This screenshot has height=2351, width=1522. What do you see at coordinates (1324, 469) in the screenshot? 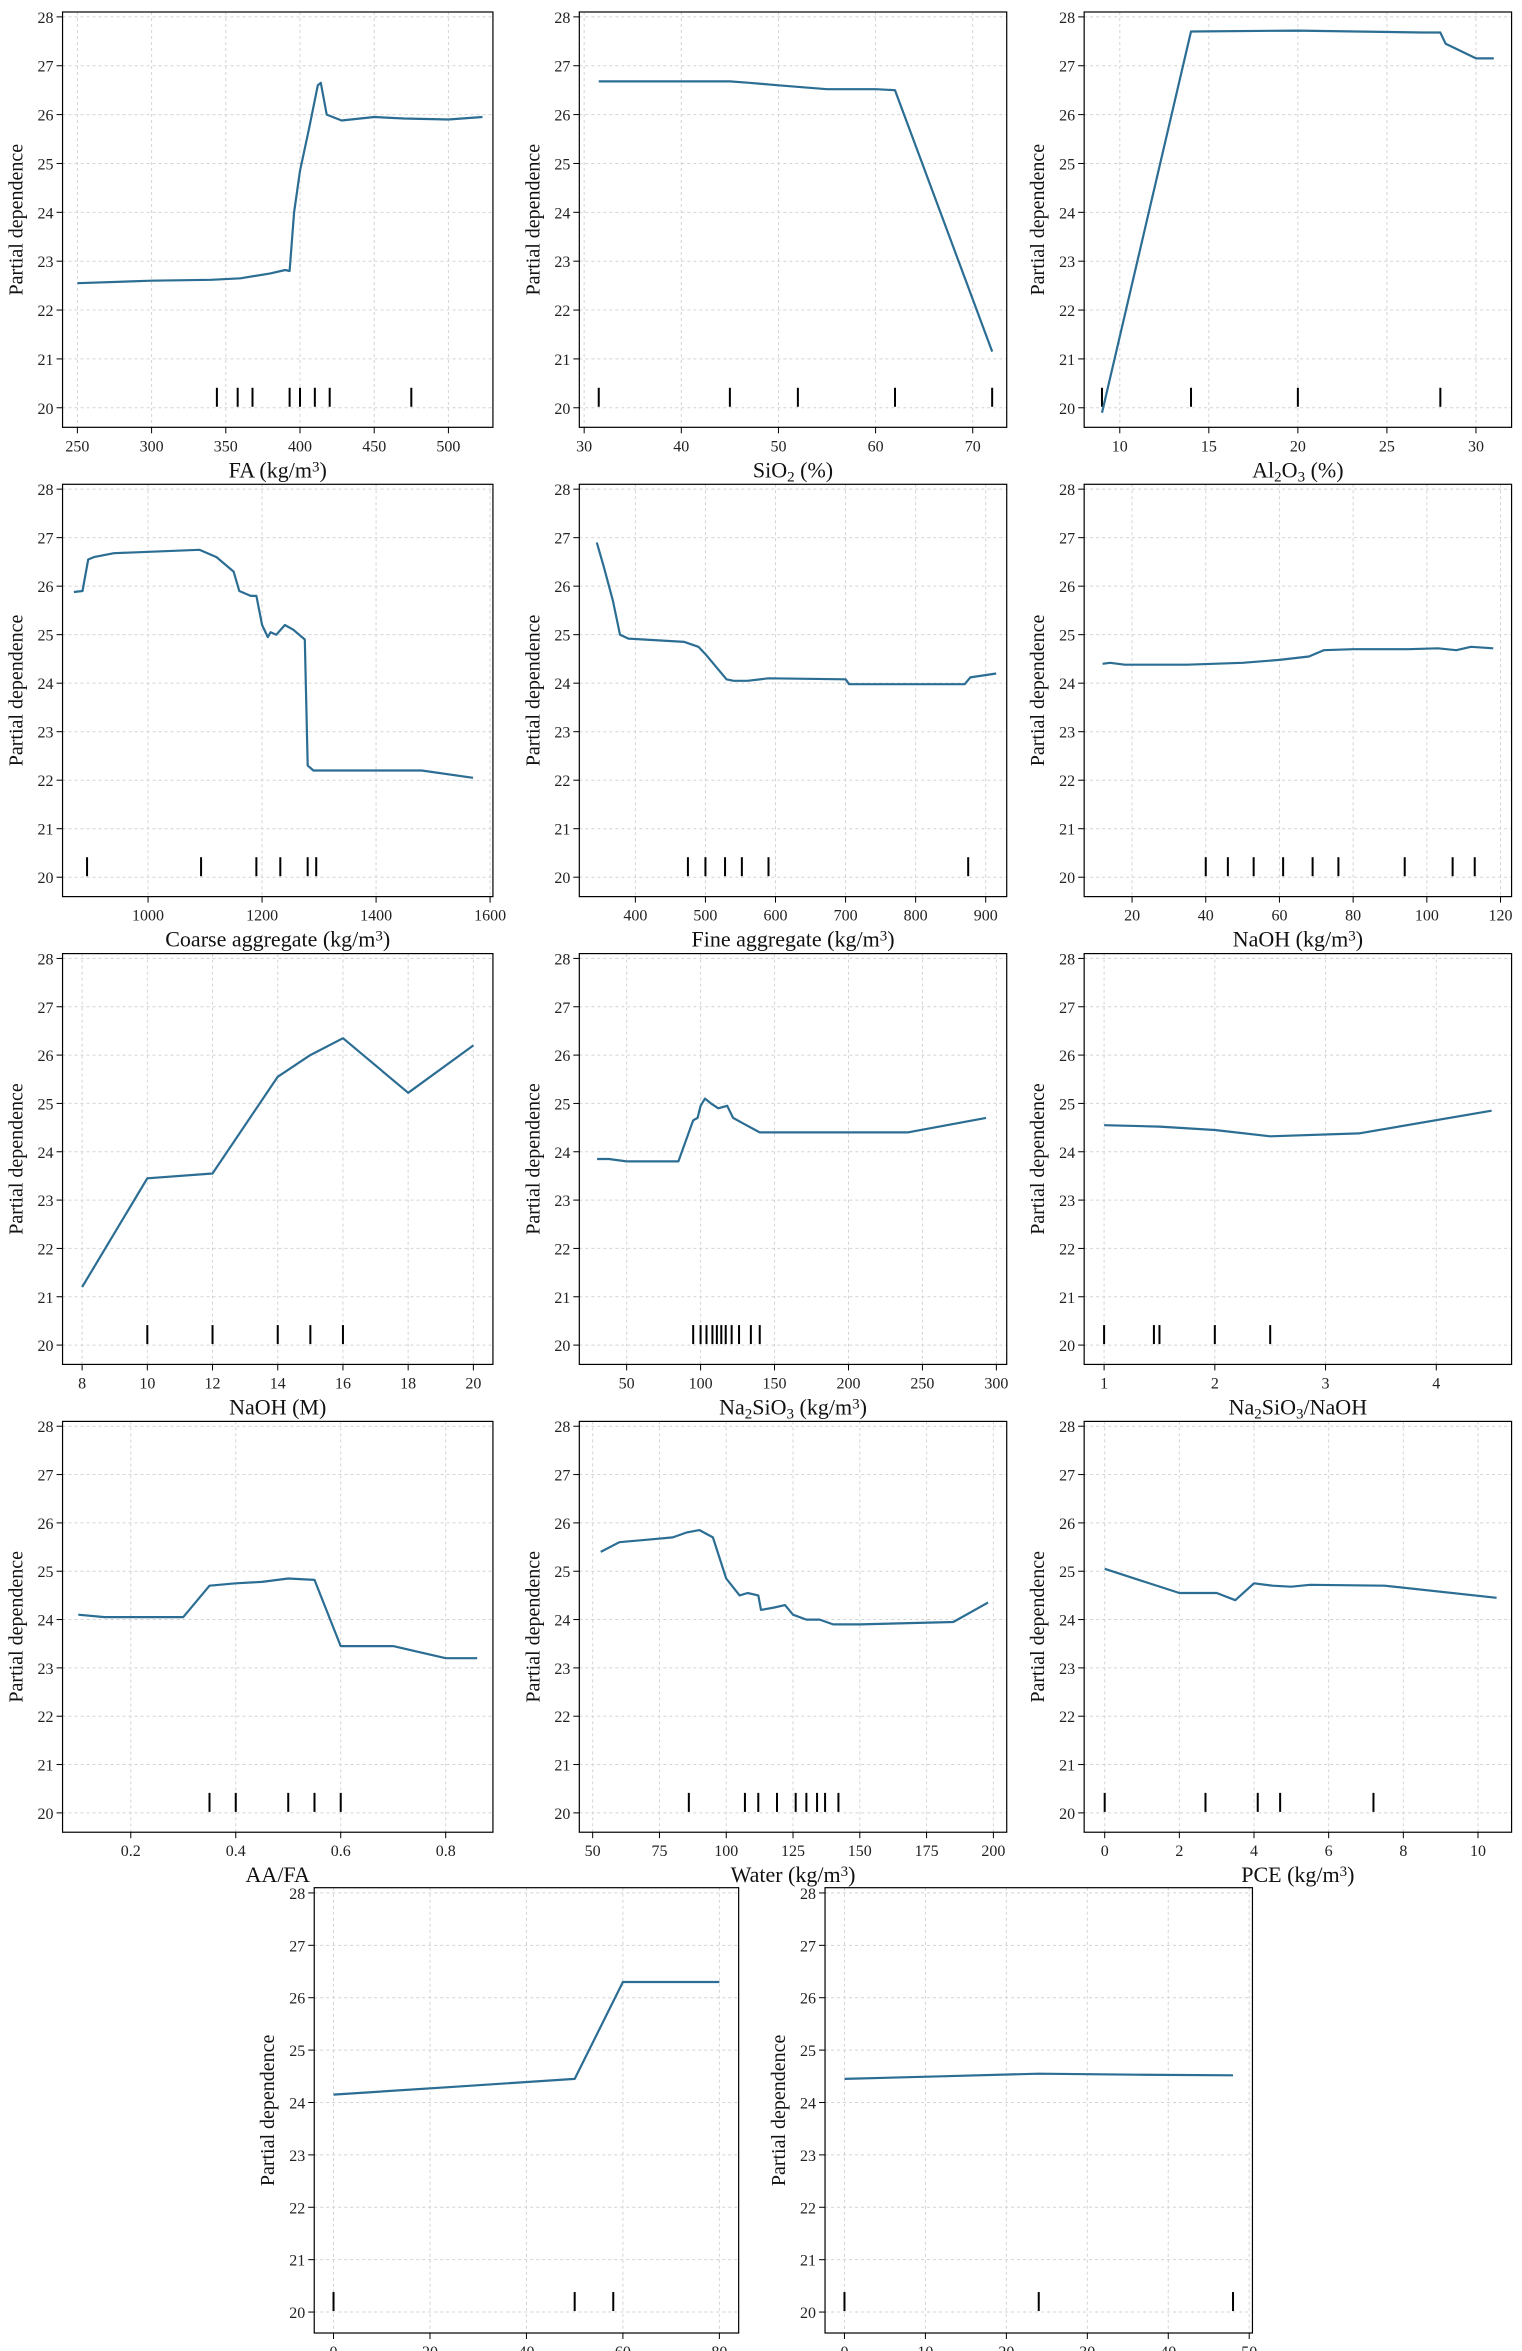
I see `x-axis-label-part: (%)` at bounding box center [1324, 469].